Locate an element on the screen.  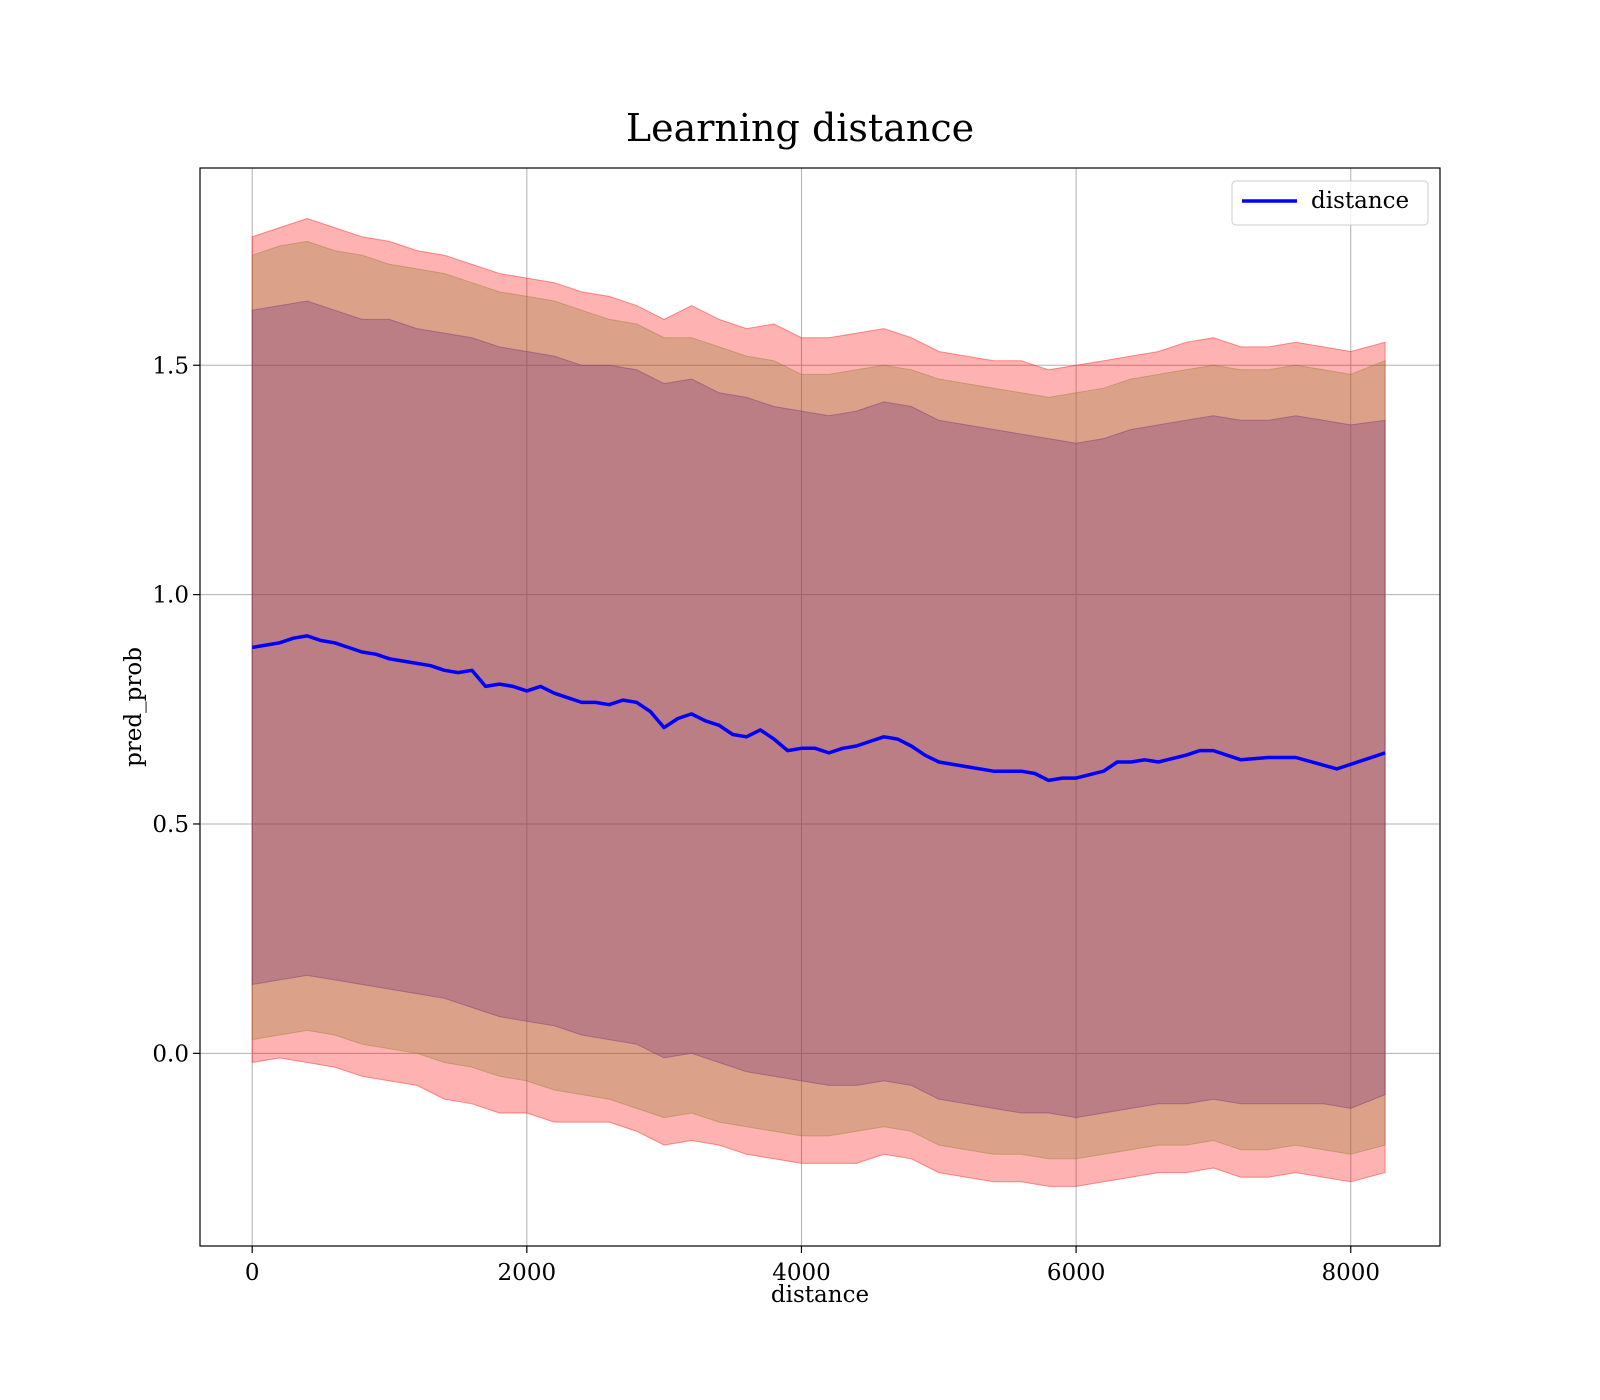
series-line-distance is located at coordinates (818, 708).